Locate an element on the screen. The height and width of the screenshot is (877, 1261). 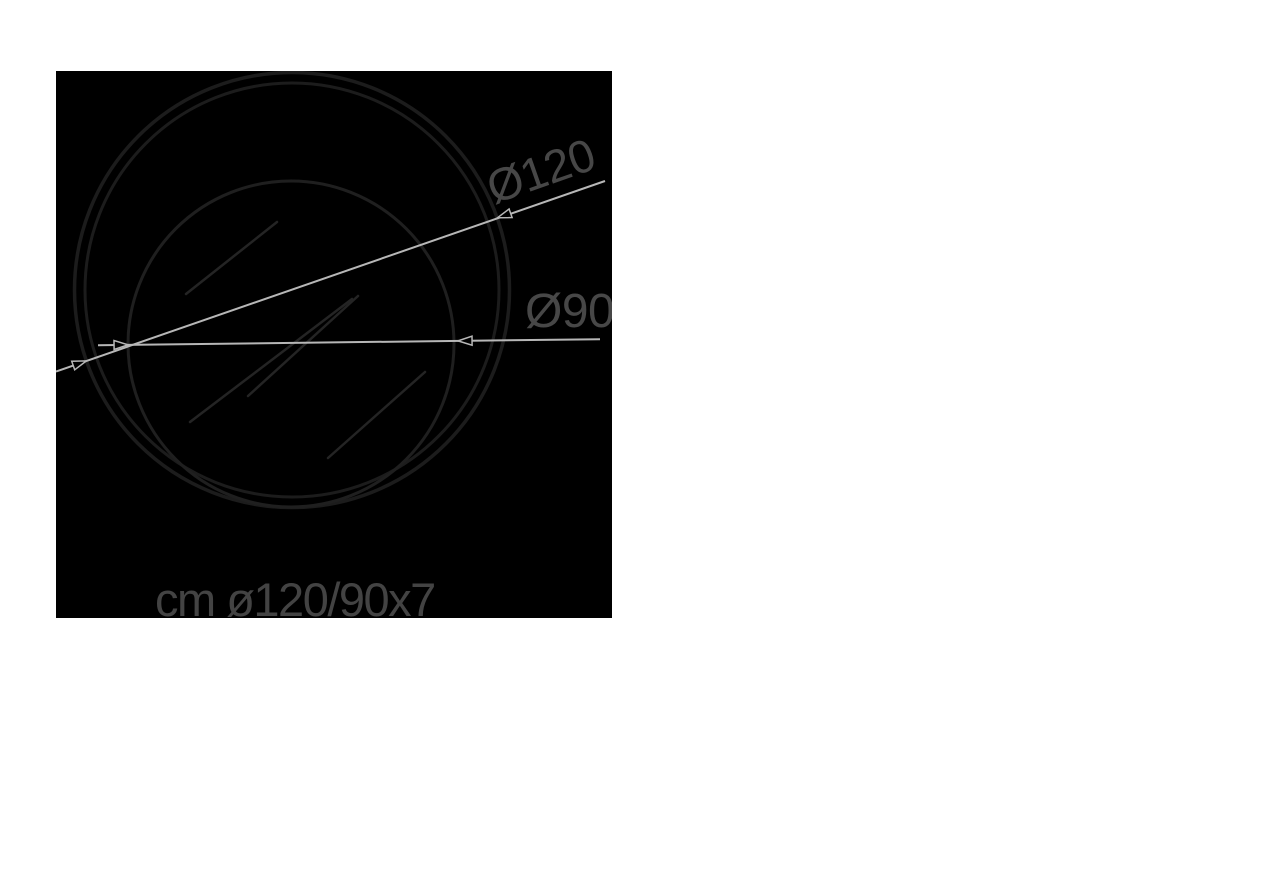
dimension-label-90: Ø90 is located at coordinates (568, 311).